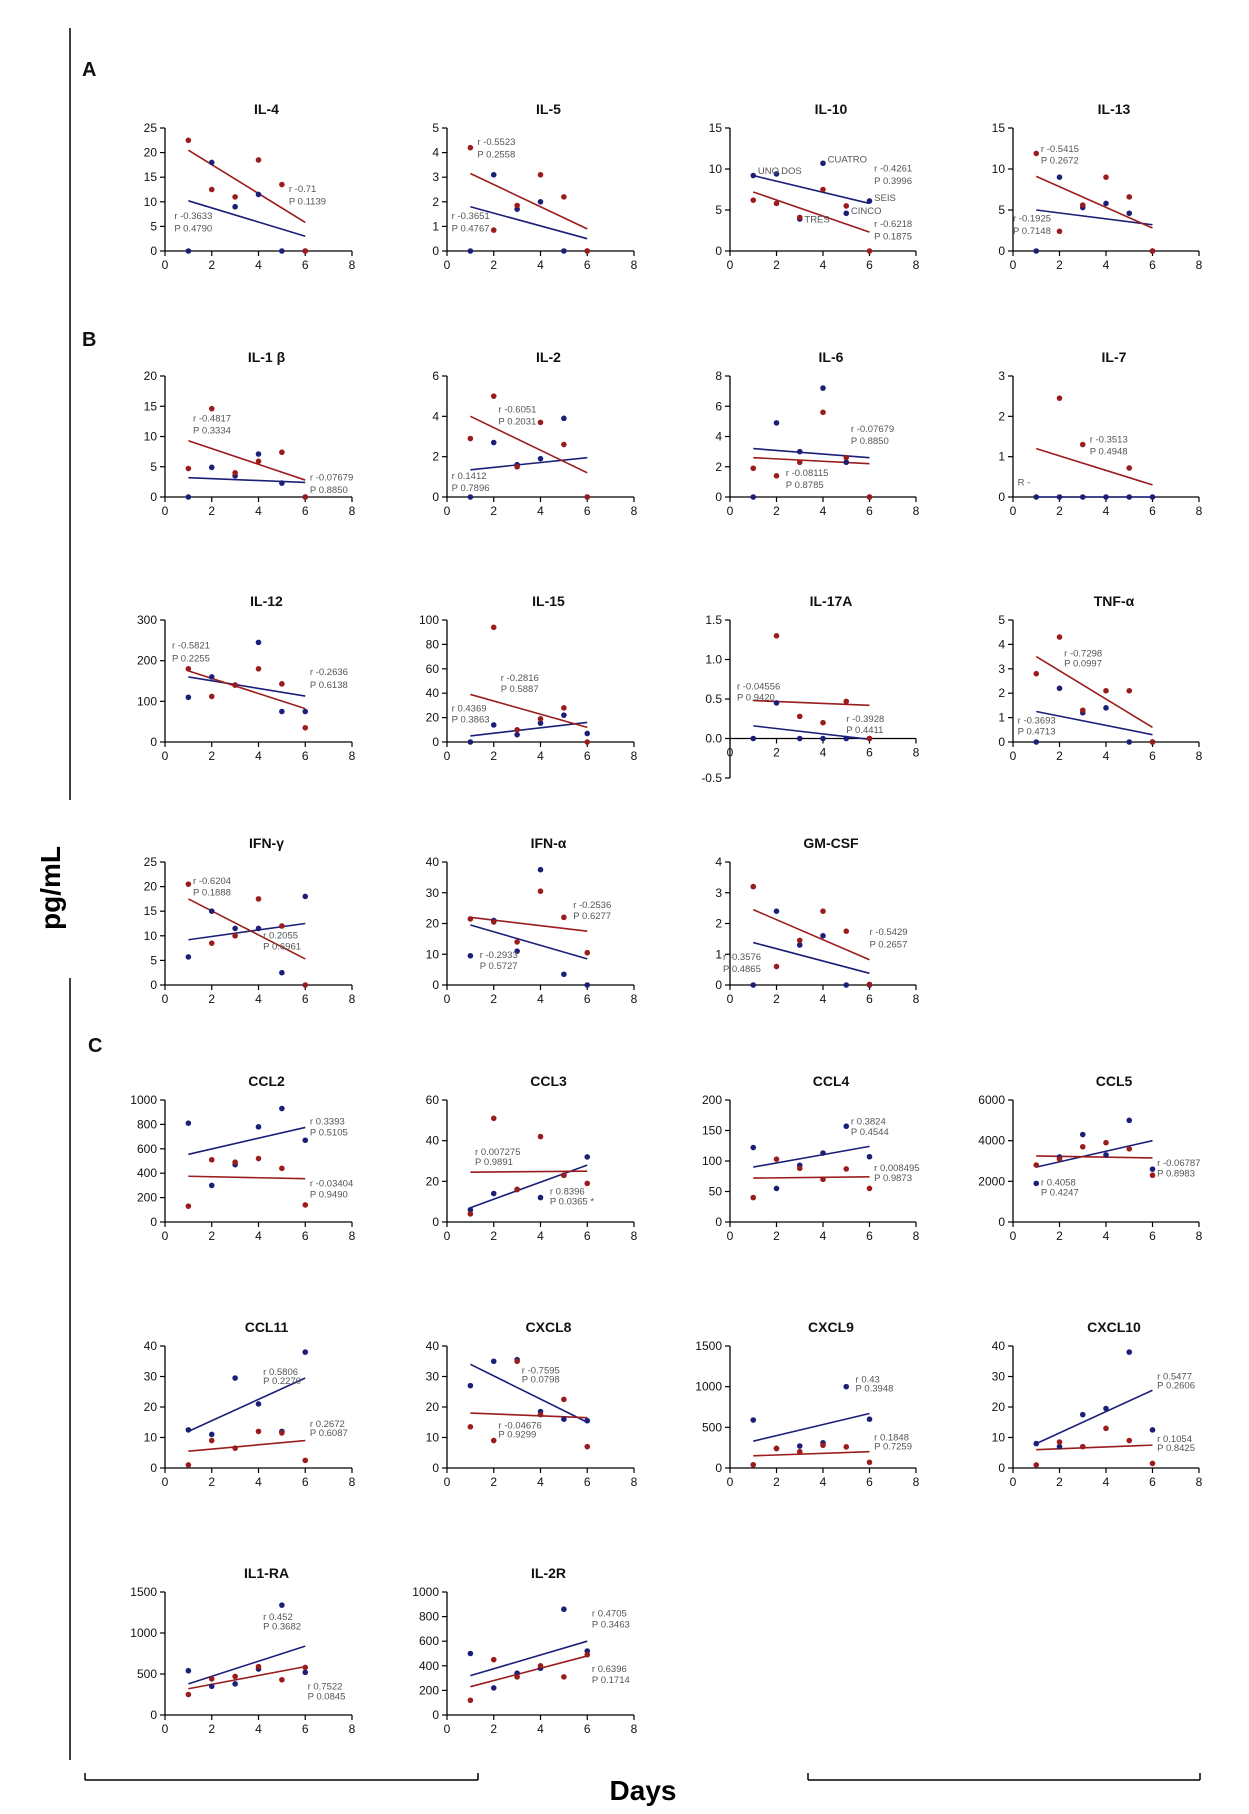  Describe the element at coordinates (868, 1380) in the screenshot. I see `stat-annotation: r 0.43` at that location.